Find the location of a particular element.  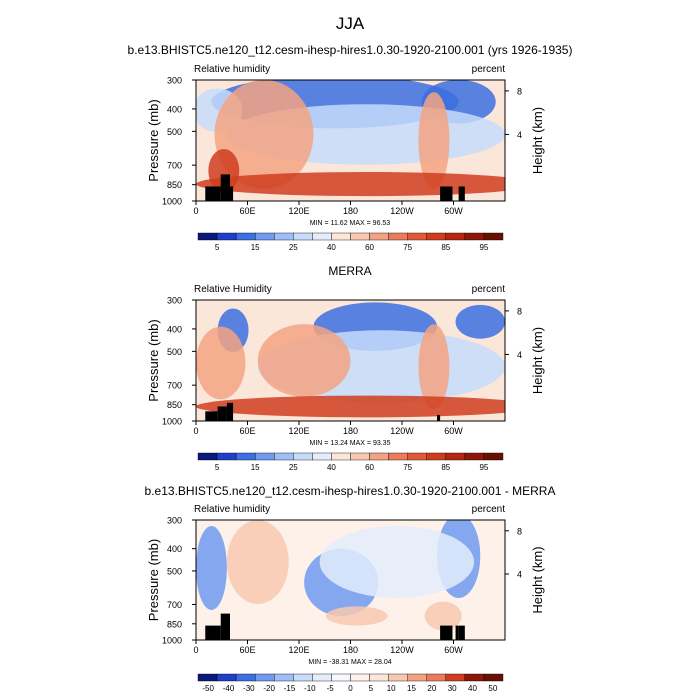

lon-tick-label: 120E is located at coordinates (298, 211).